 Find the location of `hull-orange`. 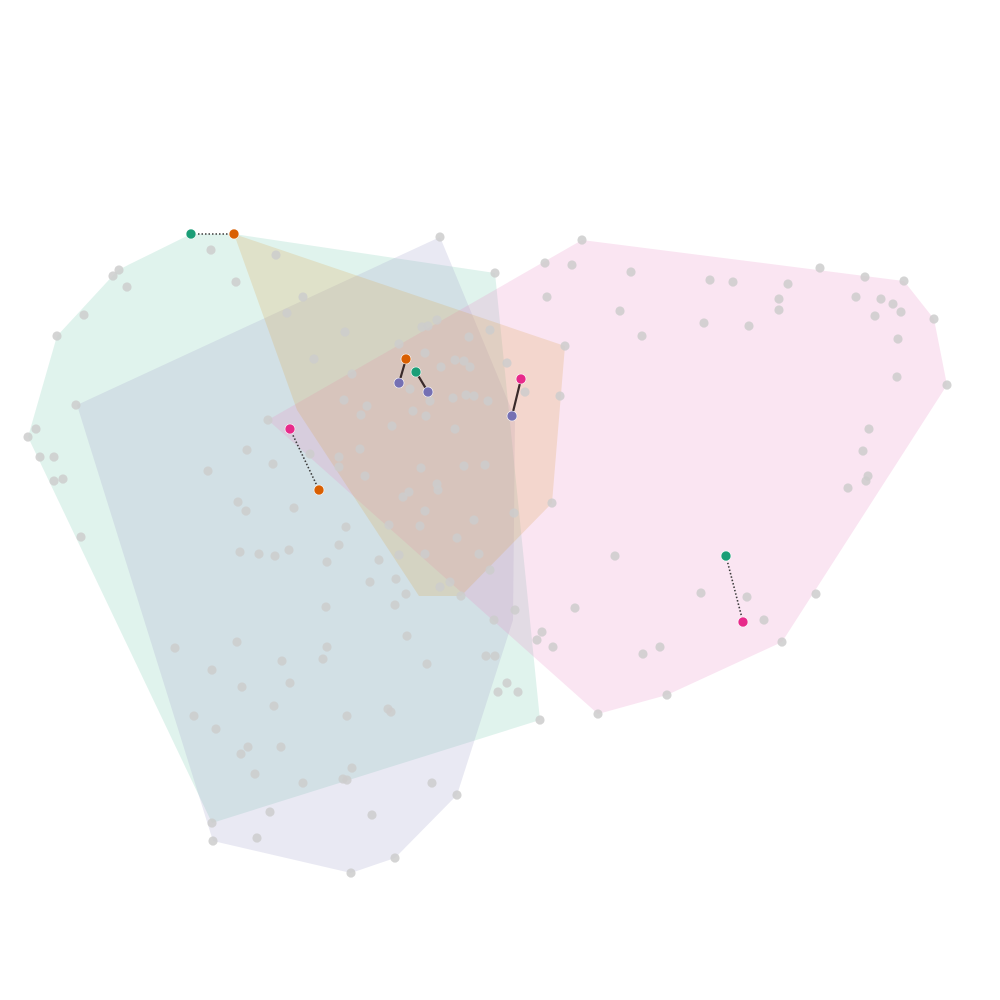

hull-orange is located at coordinates (399, 415).